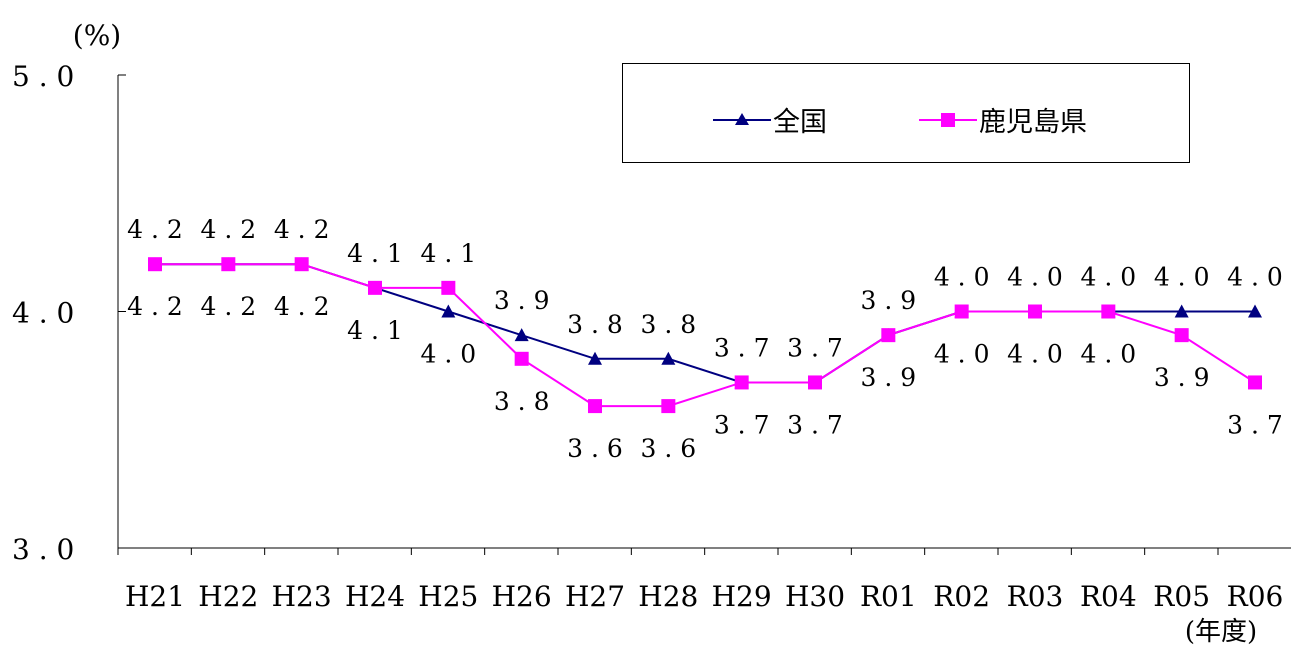  What do you see at coordinates (1221, 632) in the screenshot?
I see `x-unit-label: (年度)` at bounding box center [1221, 632].